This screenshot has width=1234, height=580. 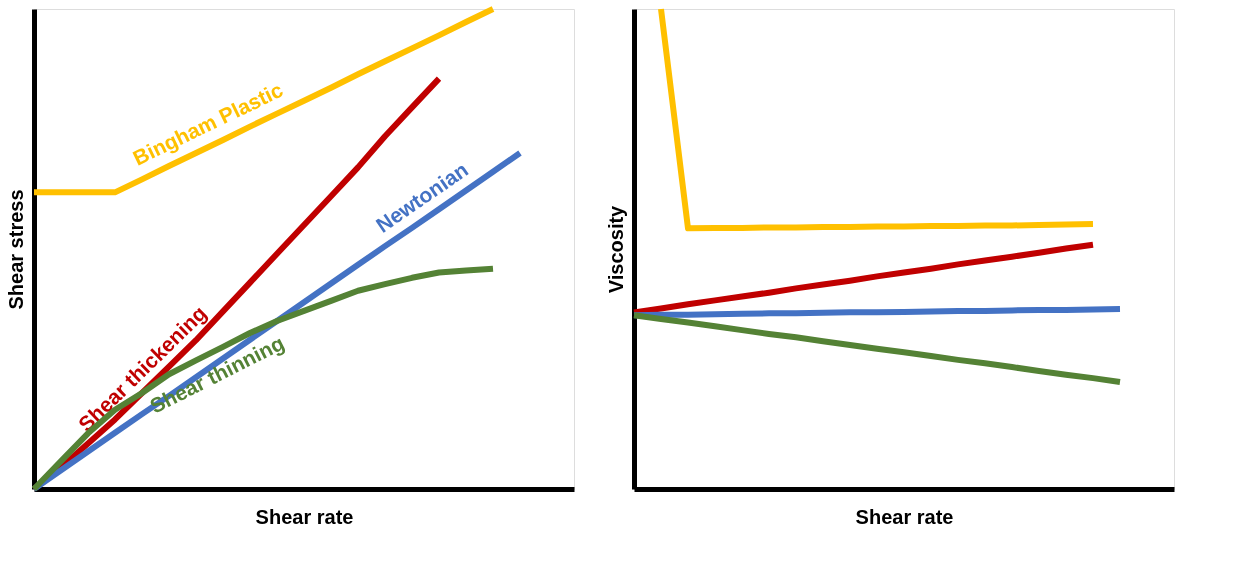 I want to click on y-axis-title: Shear stress, so click(x=15, y=249).